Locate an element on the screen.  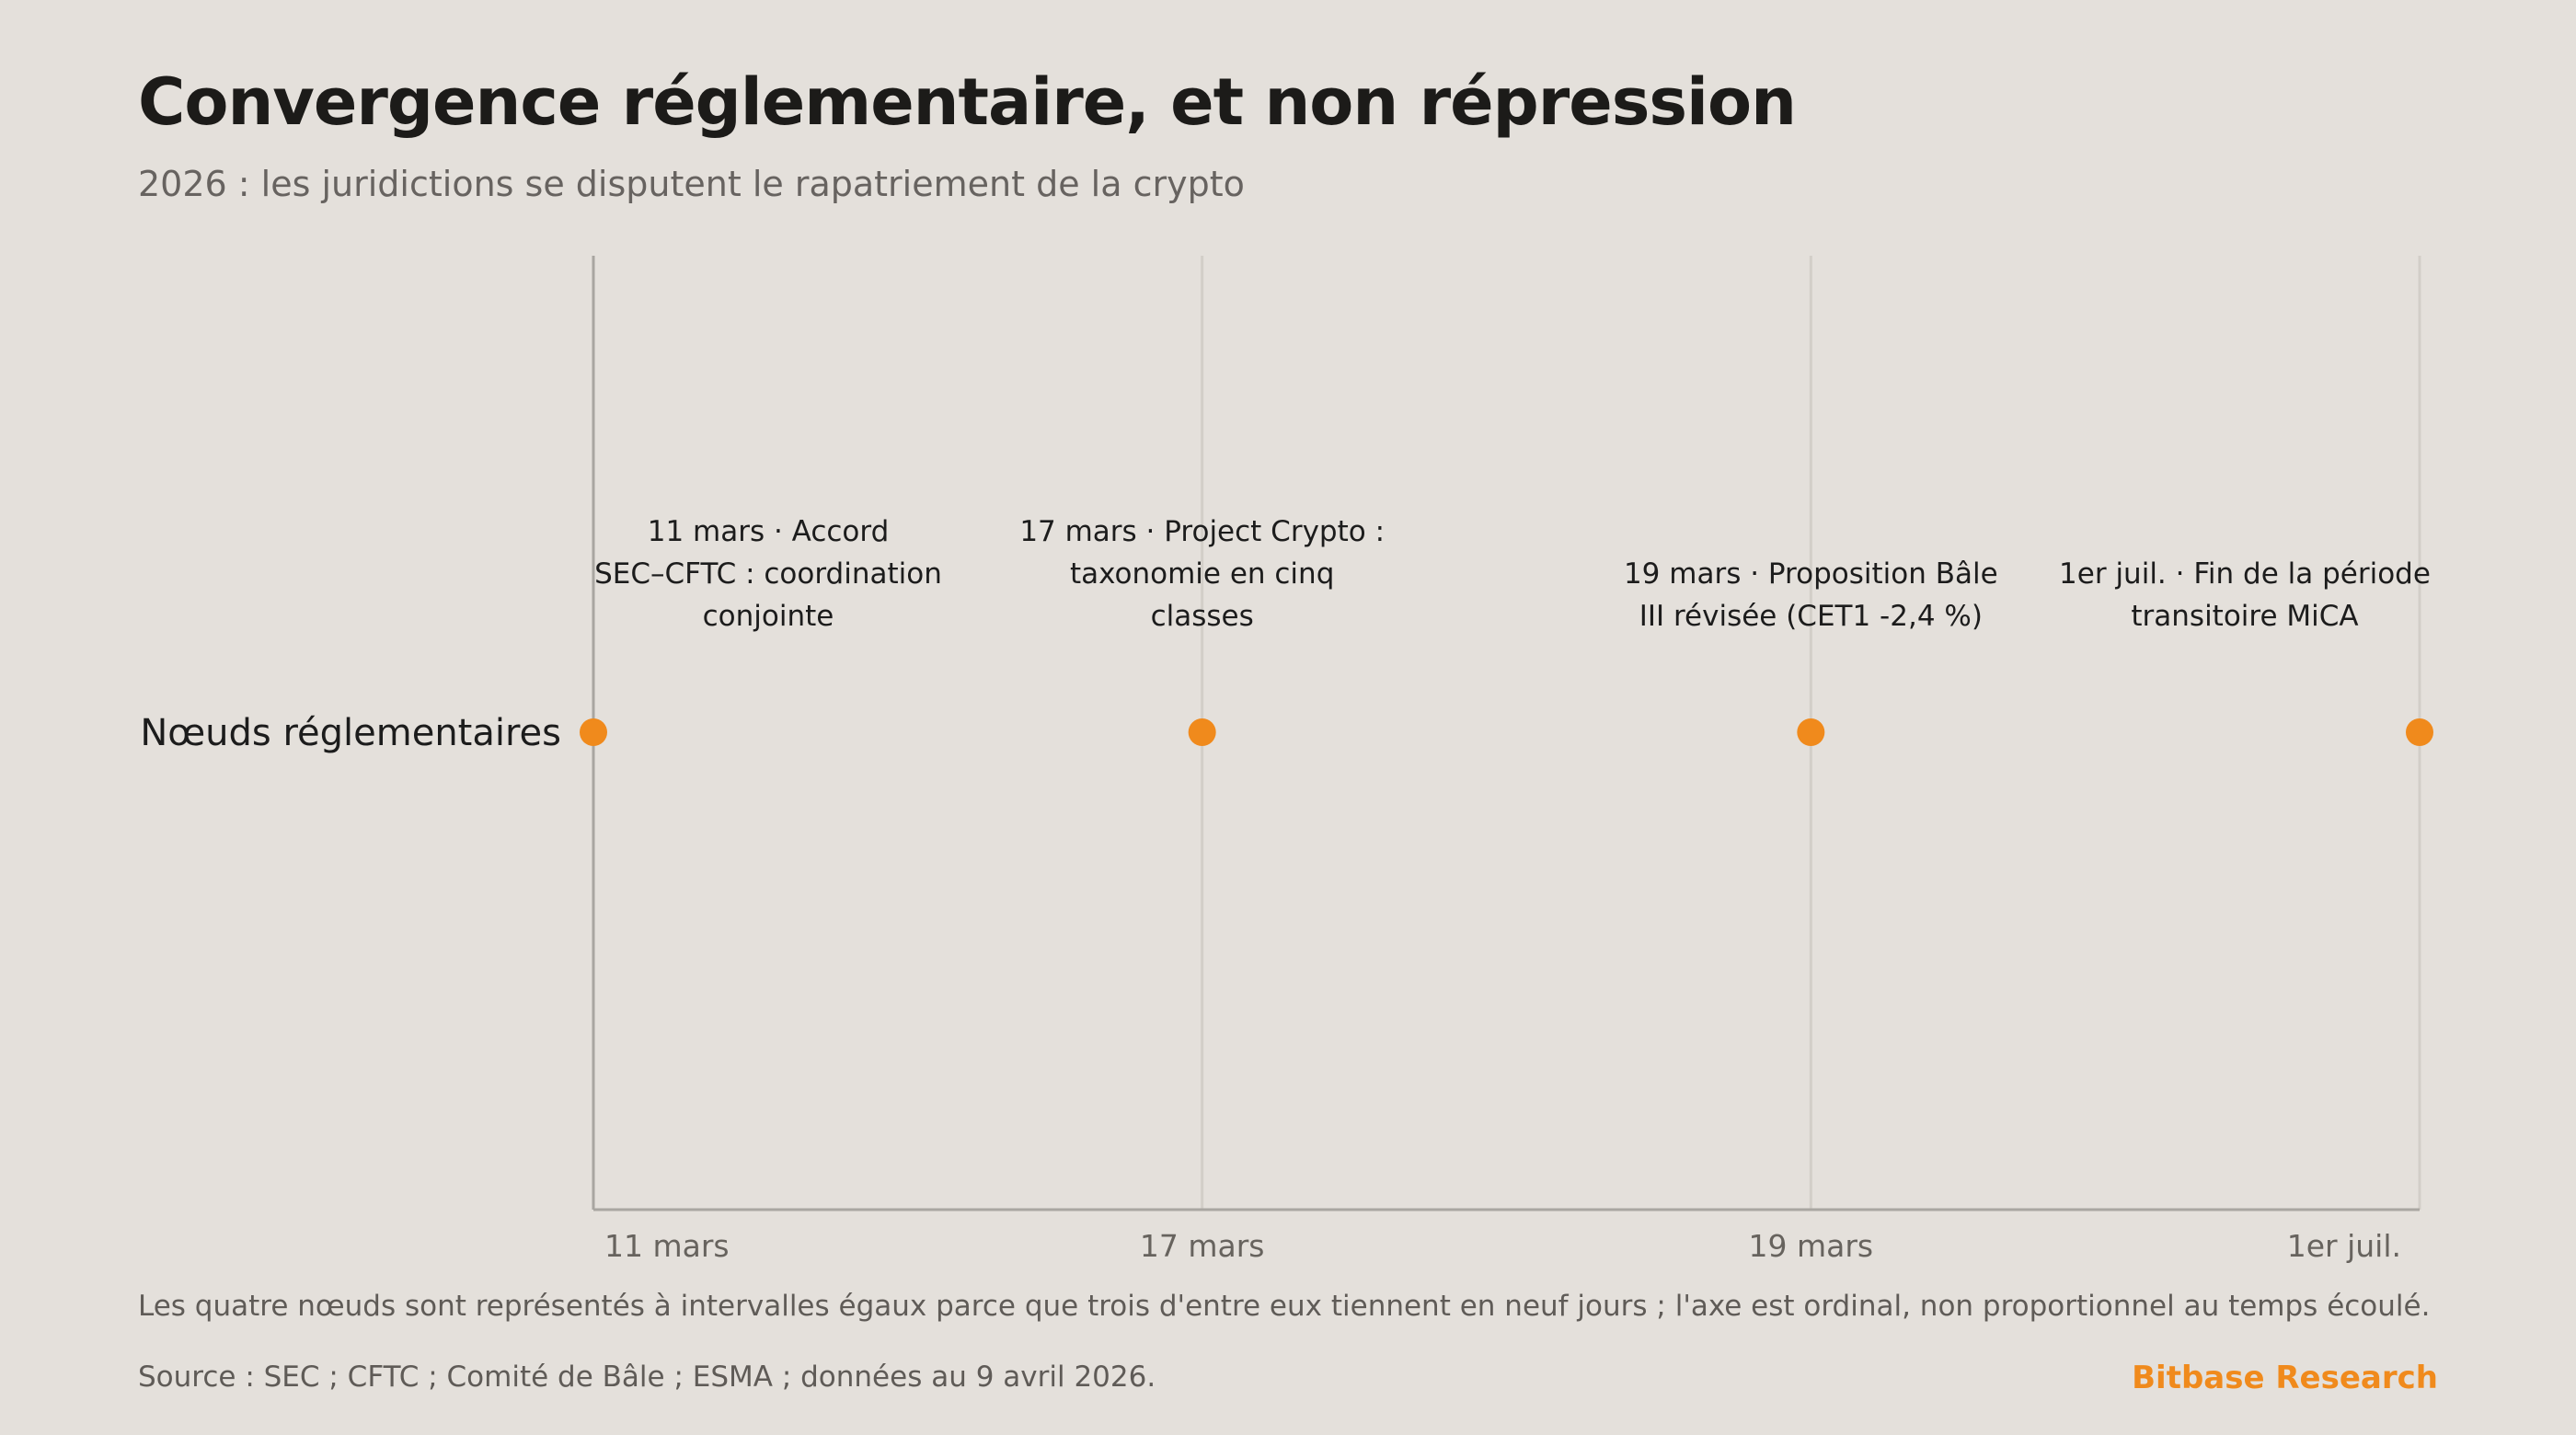
y-category-label: Nœuds réglementaires is located at coordinates (350, 733).